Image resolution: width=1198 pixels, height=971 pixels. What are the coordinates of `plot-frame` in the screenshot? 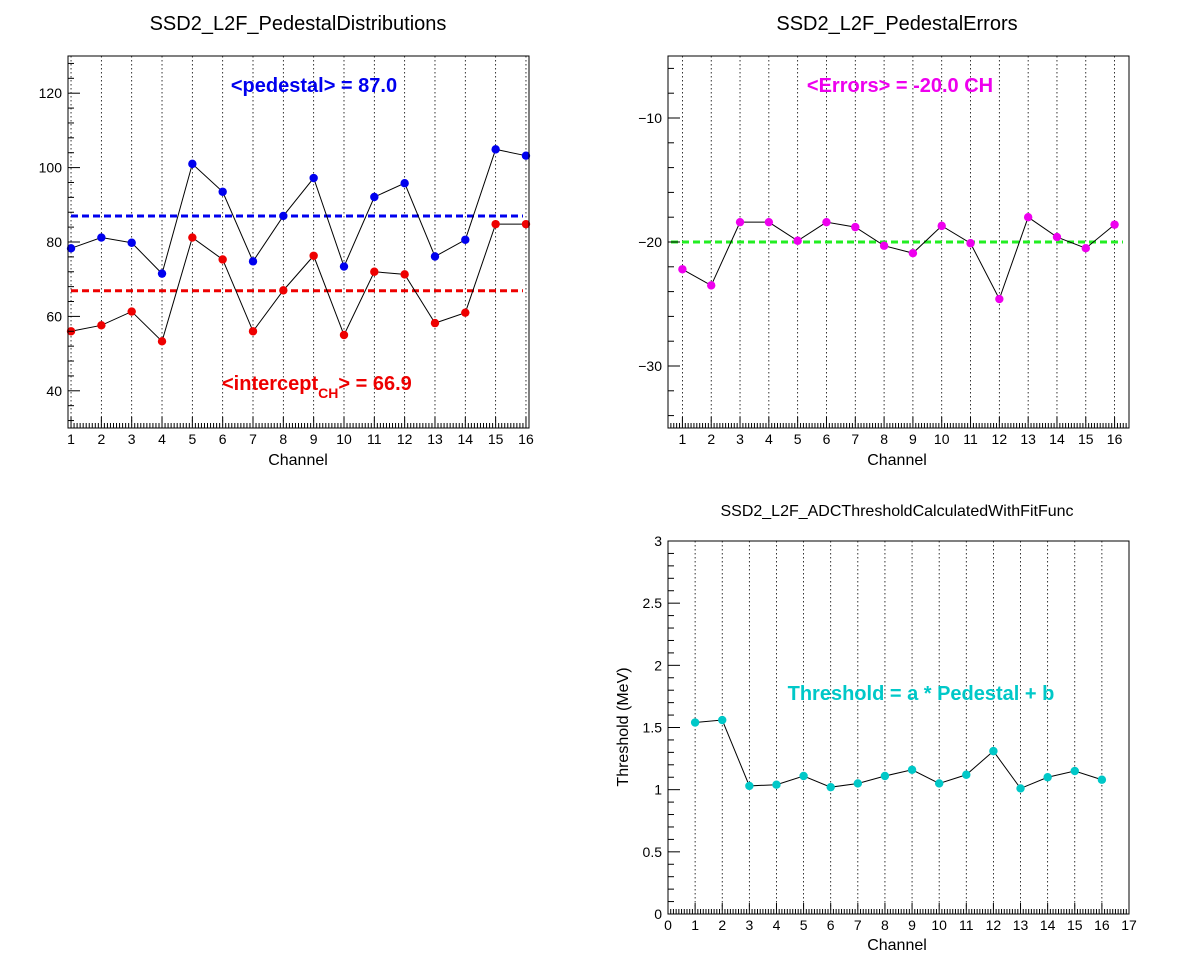 It's located at (898, 727).